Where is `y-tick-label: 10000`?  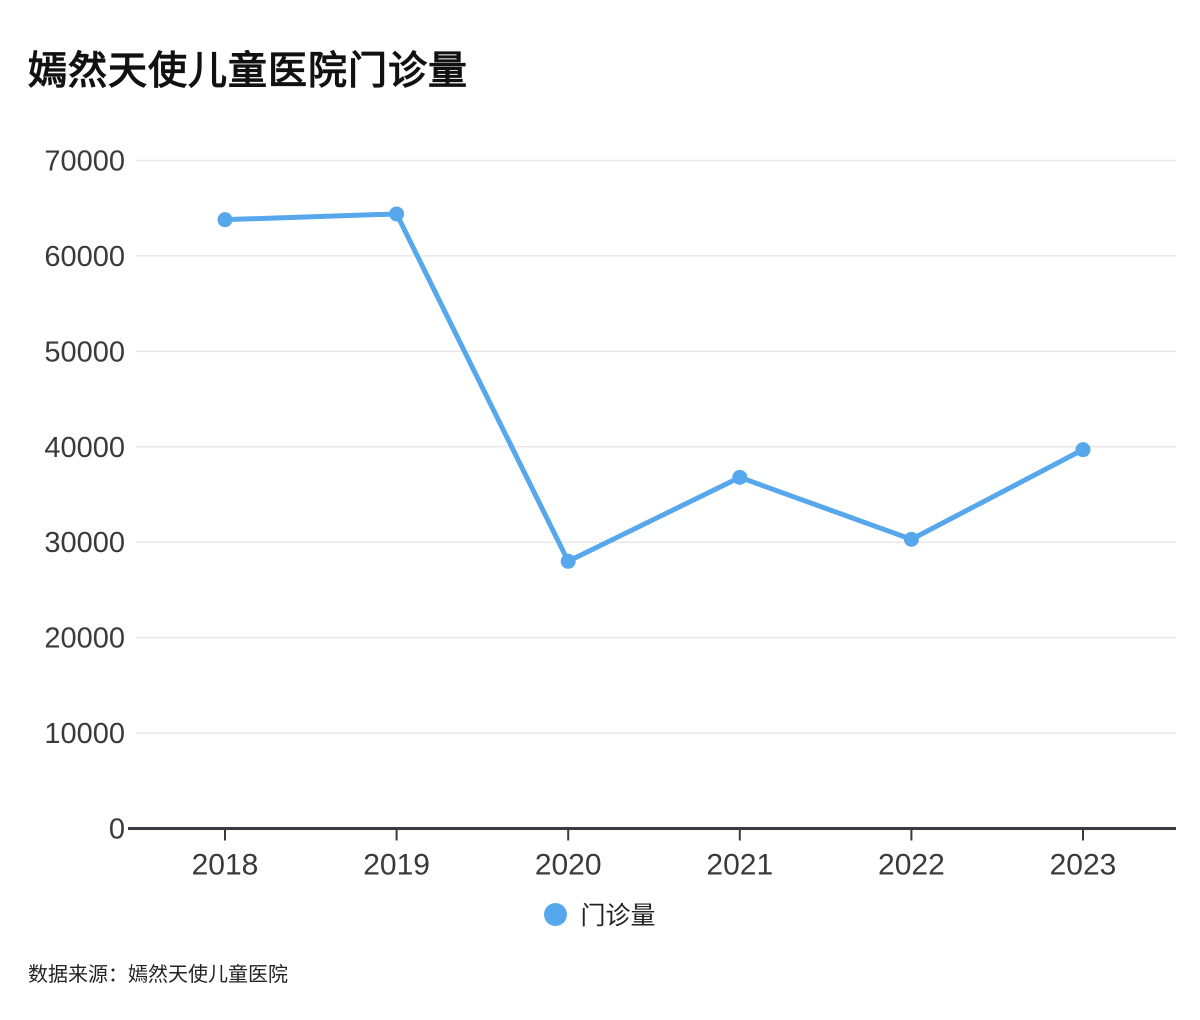 y-tick-label: 10000 is located at coordinates (84, 734).